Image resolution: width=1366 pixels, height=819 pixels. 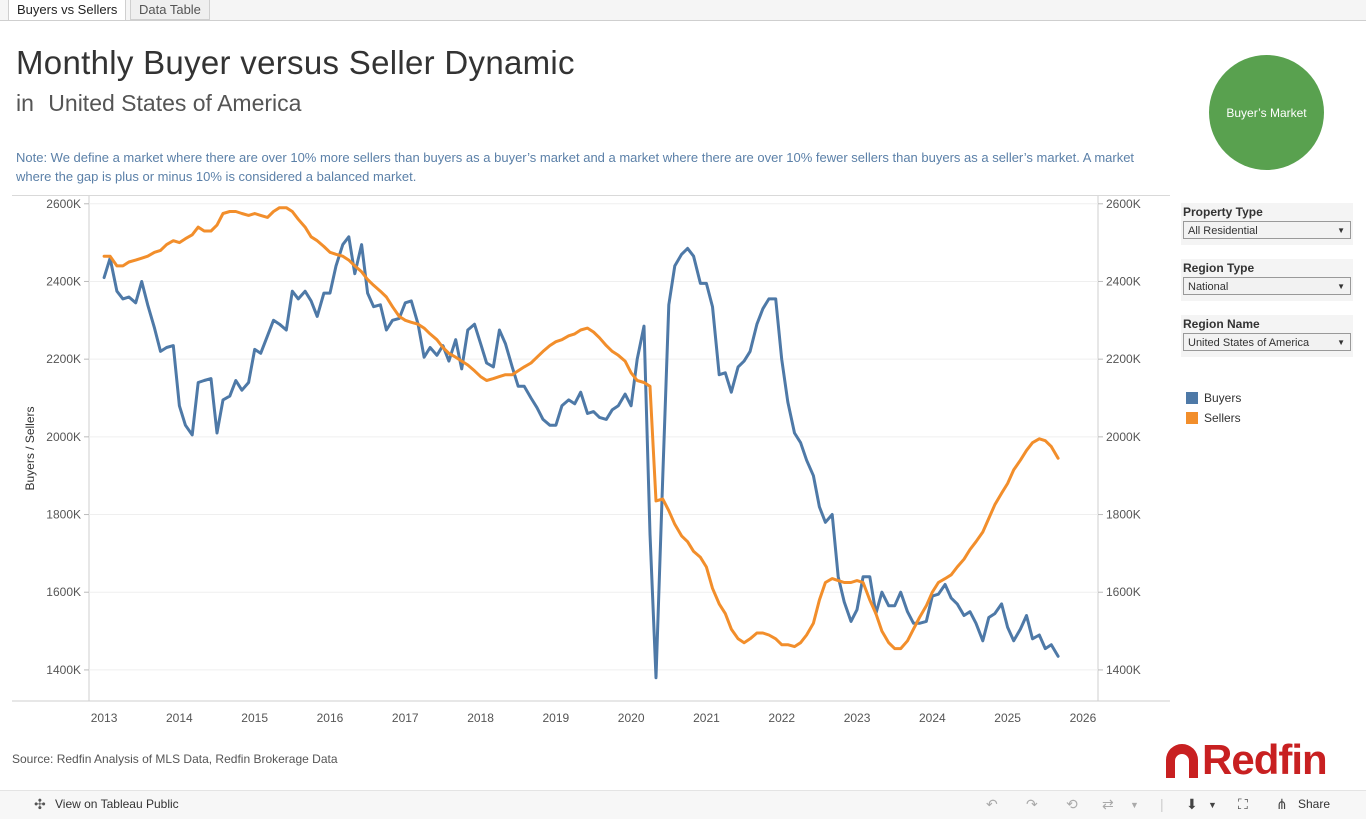 I want to click on legend-label-sellers: Sellers, so click(x=1222, y=418).